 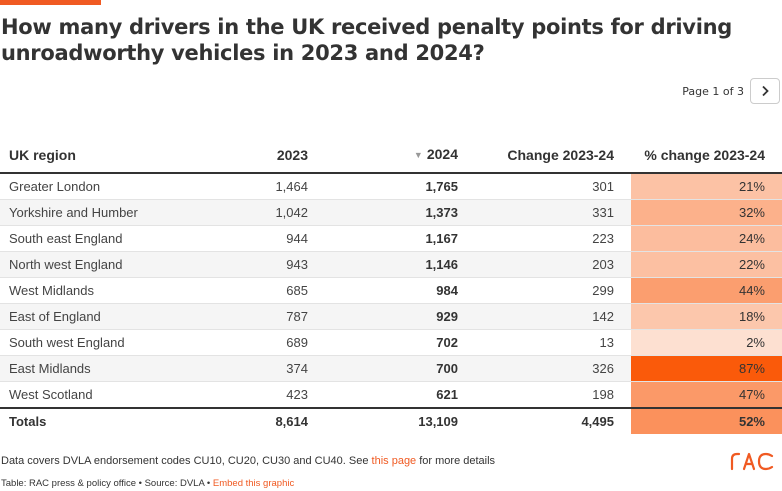 What do you see at coordinates (553, 212) in the screenshot?
I see `cell-change: 331` at bounding box center [553, 212].